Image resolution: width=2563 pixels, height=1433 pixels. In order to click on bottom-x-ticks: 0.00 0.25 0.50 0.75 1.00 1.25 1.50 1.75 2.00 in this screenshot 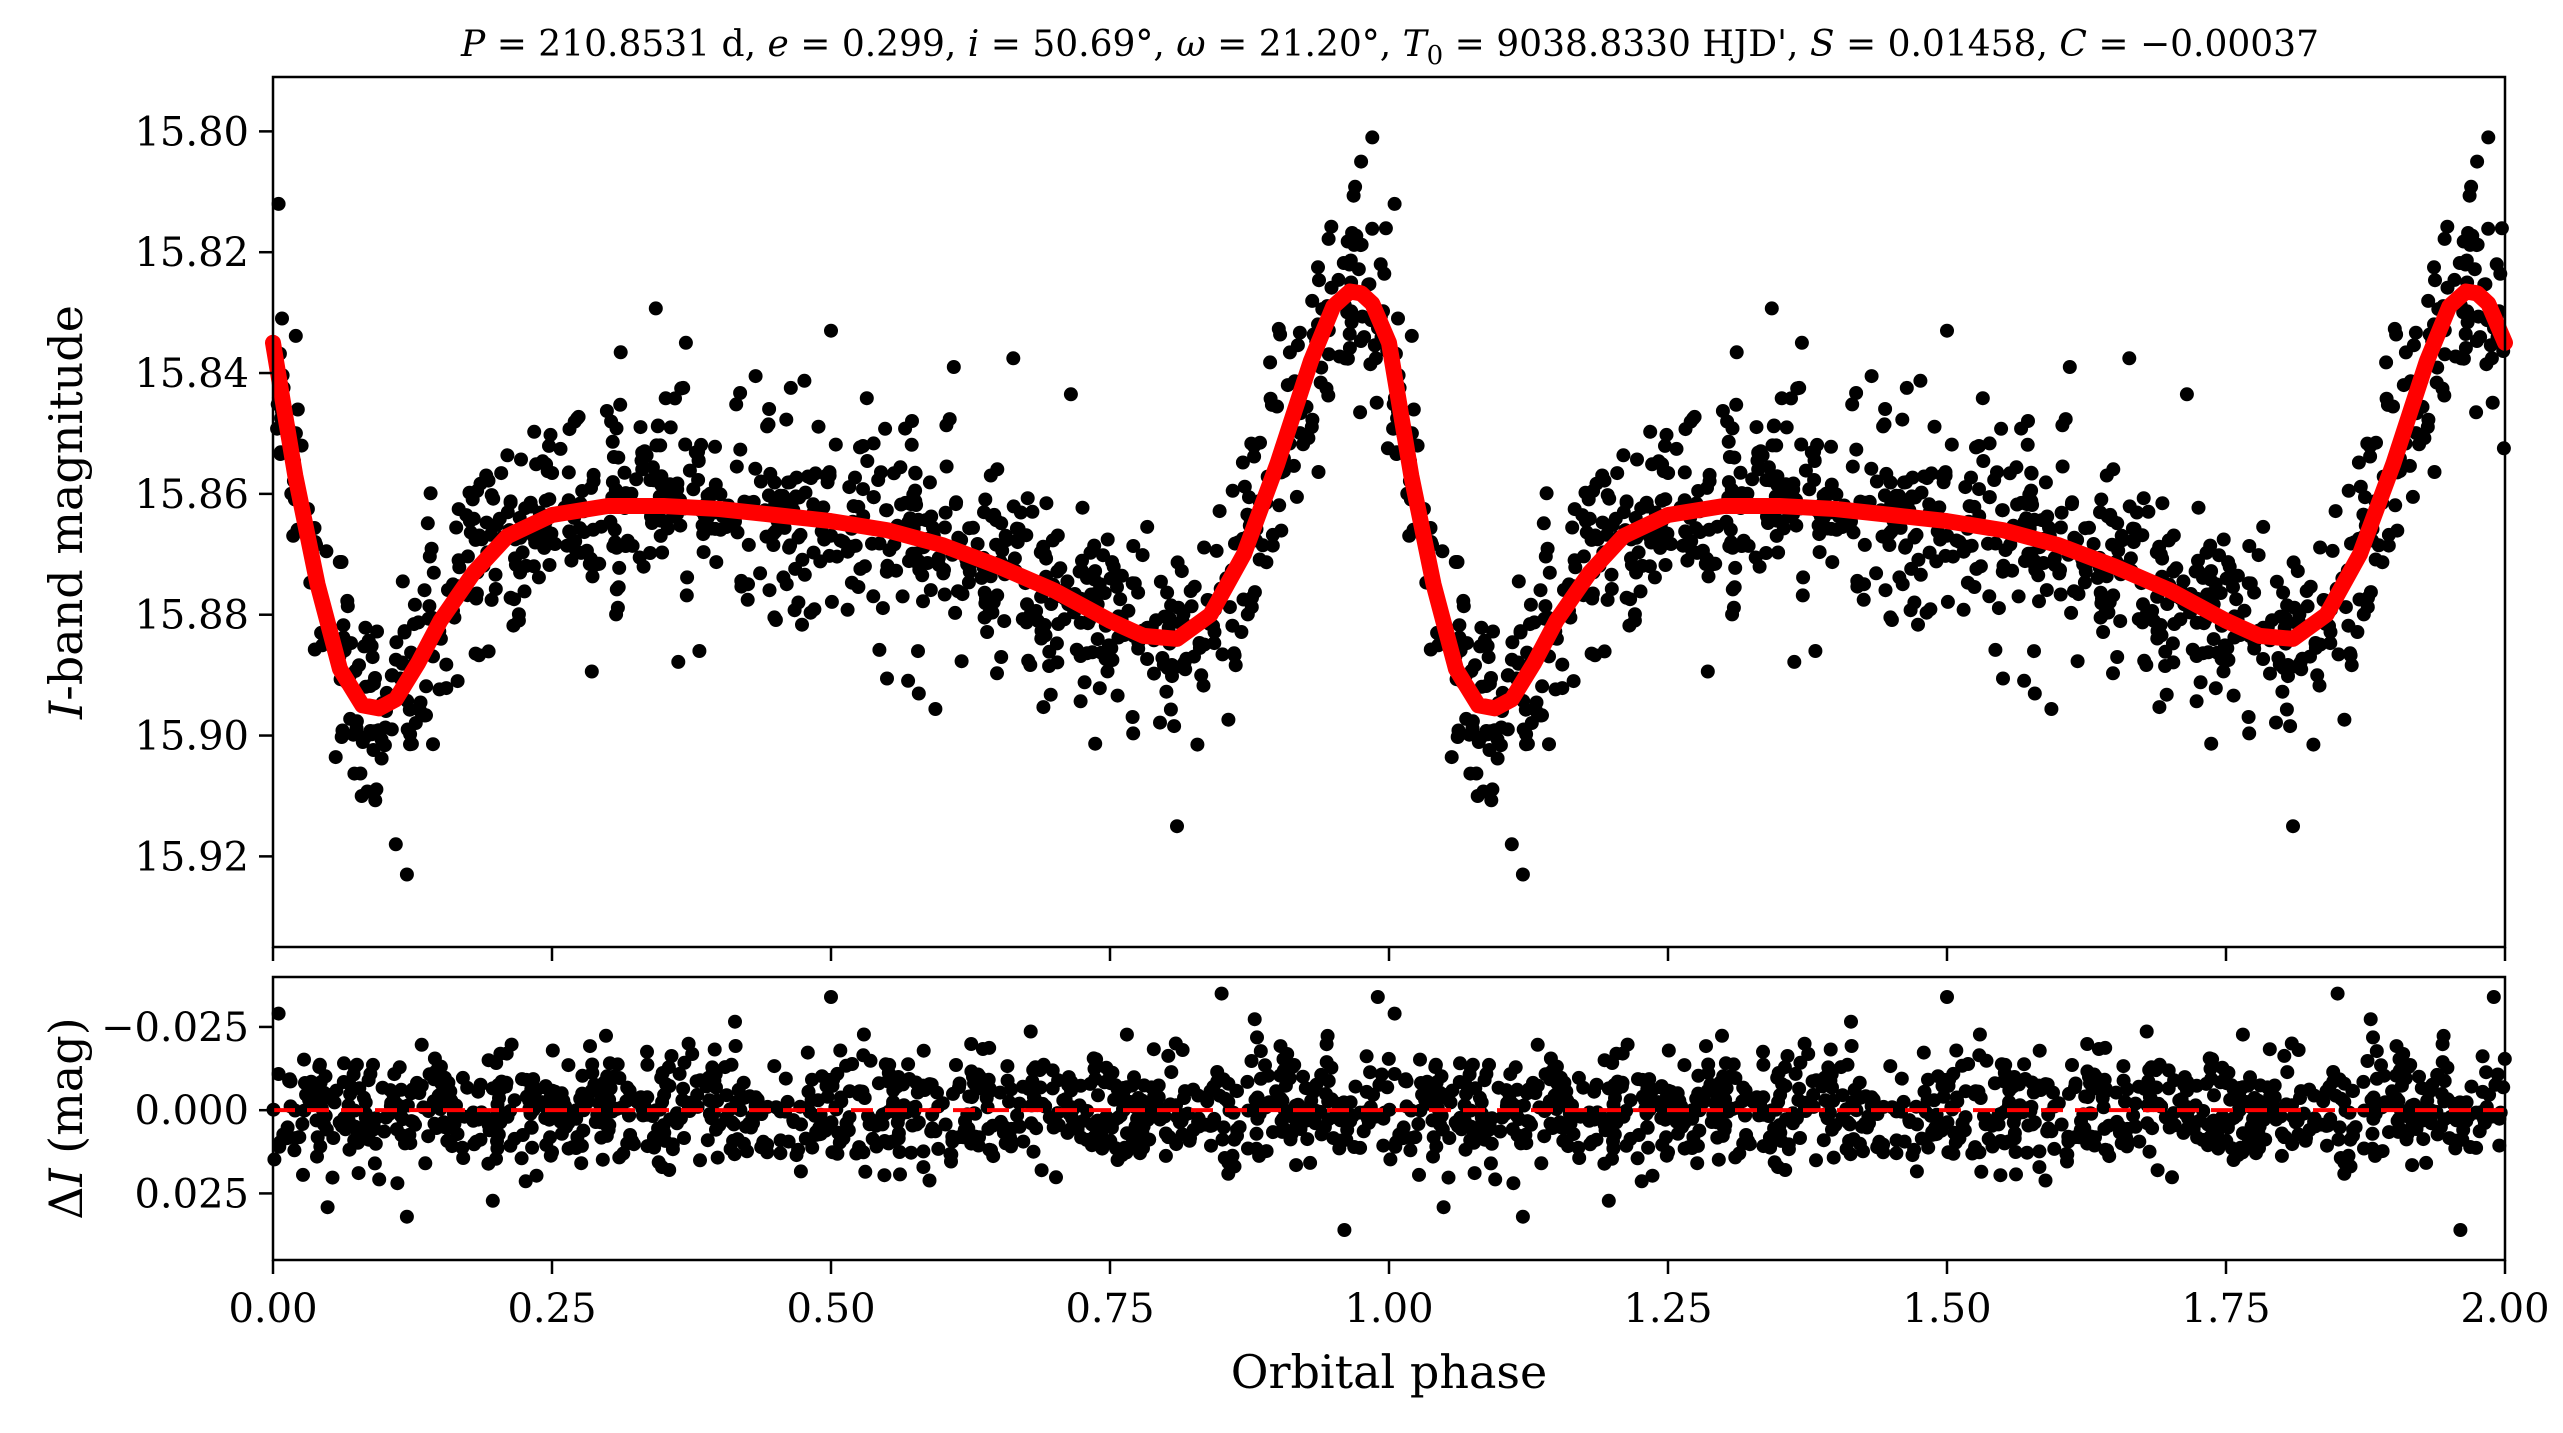, I will do `click(1389, 1296)`.